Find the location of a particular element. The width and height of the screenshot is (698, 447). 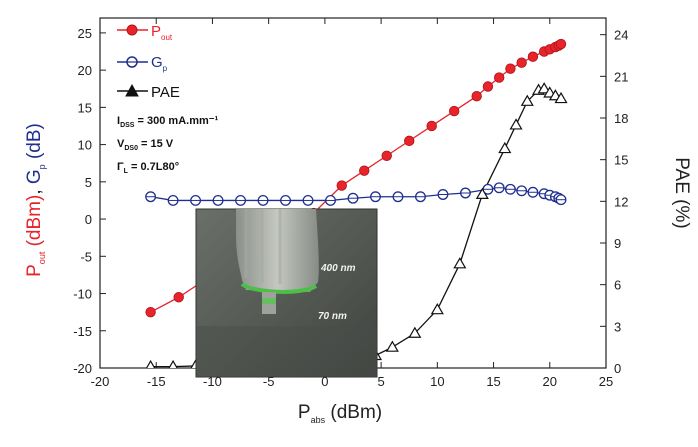

legend-label-gp-sub: p is located at coordinates (165, 68).